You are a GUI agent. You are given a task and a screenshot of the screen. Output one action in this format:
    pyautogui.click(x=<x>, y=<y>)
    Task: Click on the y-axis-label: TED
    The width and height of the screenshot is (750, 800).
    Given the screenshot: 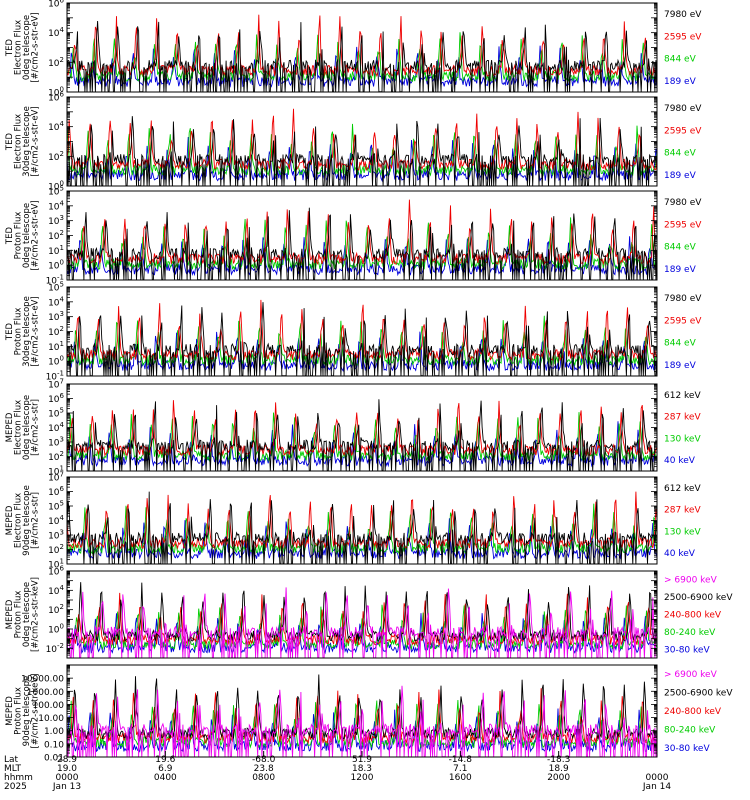 What is the action you would take?
    pyautogui.click(x=10, y=47)
    